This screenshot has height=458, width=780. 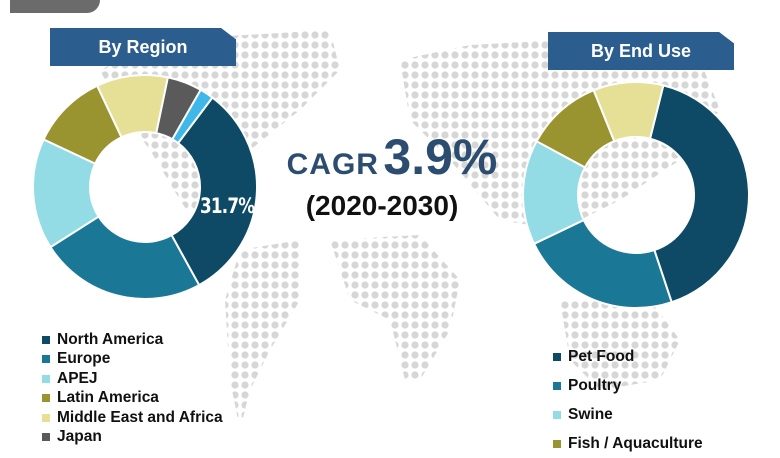 What do you see at coordinates (143, 47) in the screenshot?
I see `by-region-badge: By Region` at bounding box center [143, 47].